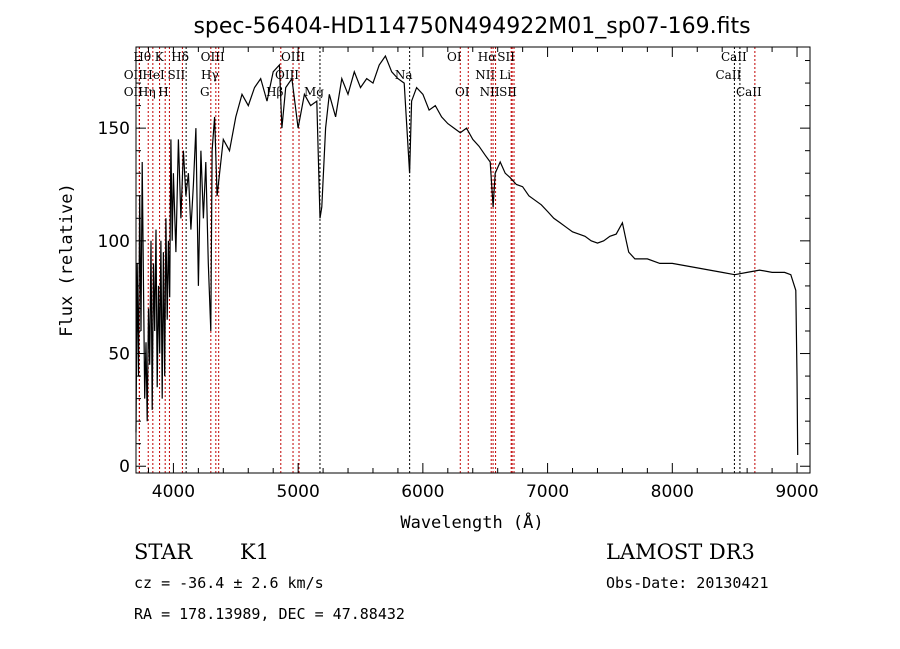 This screenshot has height=649, width=900. What do you see at coordinates (210, 75) in the screenshot?
I see `spectral-line-label: Hγ` at bounding box center [210, 75].